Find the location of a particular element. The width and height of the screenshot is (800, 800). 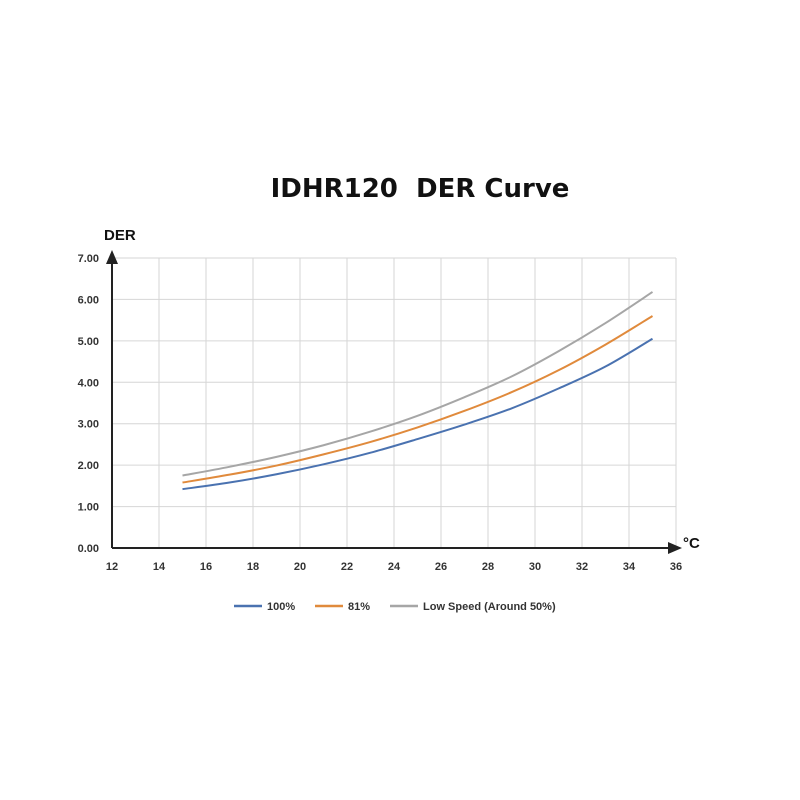

x-tick-label: 20 is located at coordinates (300, 567).